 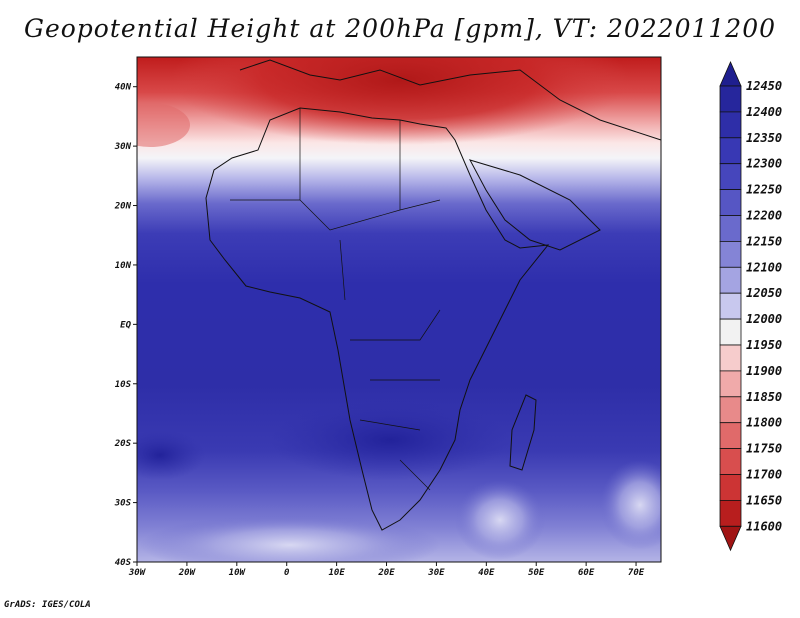 I want to click on colorbar-level-label: 11800, so click(x=764, y=423).